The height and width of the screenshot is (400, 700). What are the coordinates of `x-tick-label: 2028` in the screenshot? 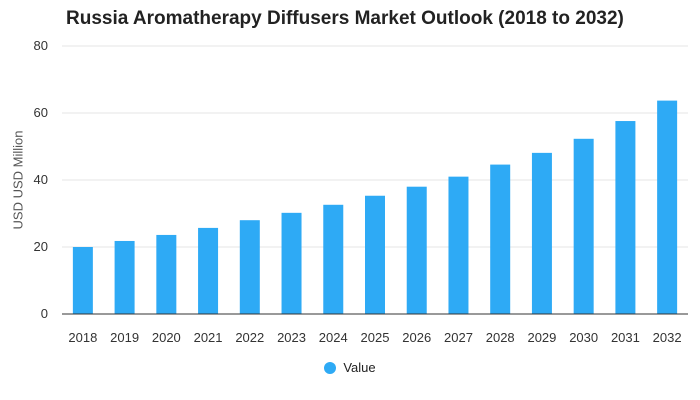 It's located at (500, 337).